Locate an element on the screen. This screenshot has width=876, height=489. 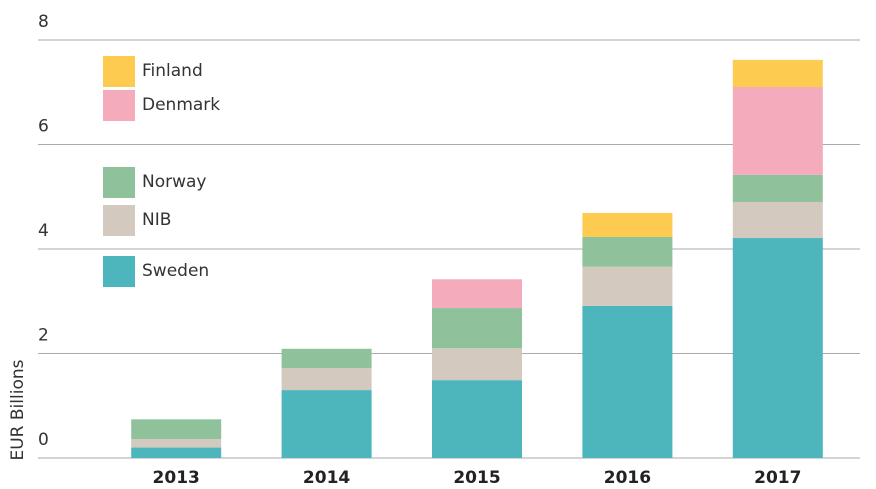
legend-label: Denmark is located at coordinates (181, 105).